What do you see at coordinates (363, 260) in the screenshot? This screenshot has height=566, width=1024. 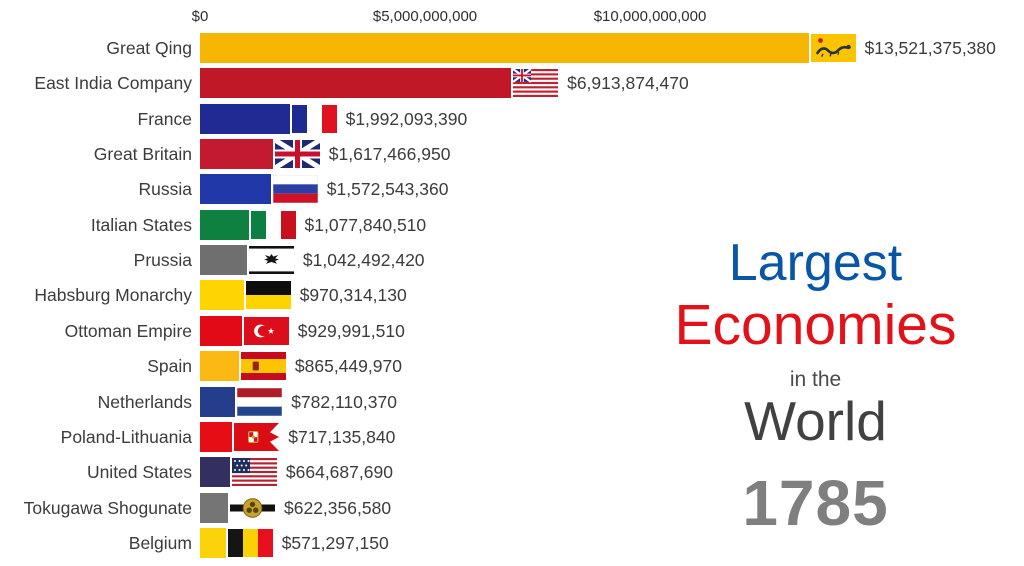 I see `value-label: $1,042,492,420` at bounding box center [363, 260].